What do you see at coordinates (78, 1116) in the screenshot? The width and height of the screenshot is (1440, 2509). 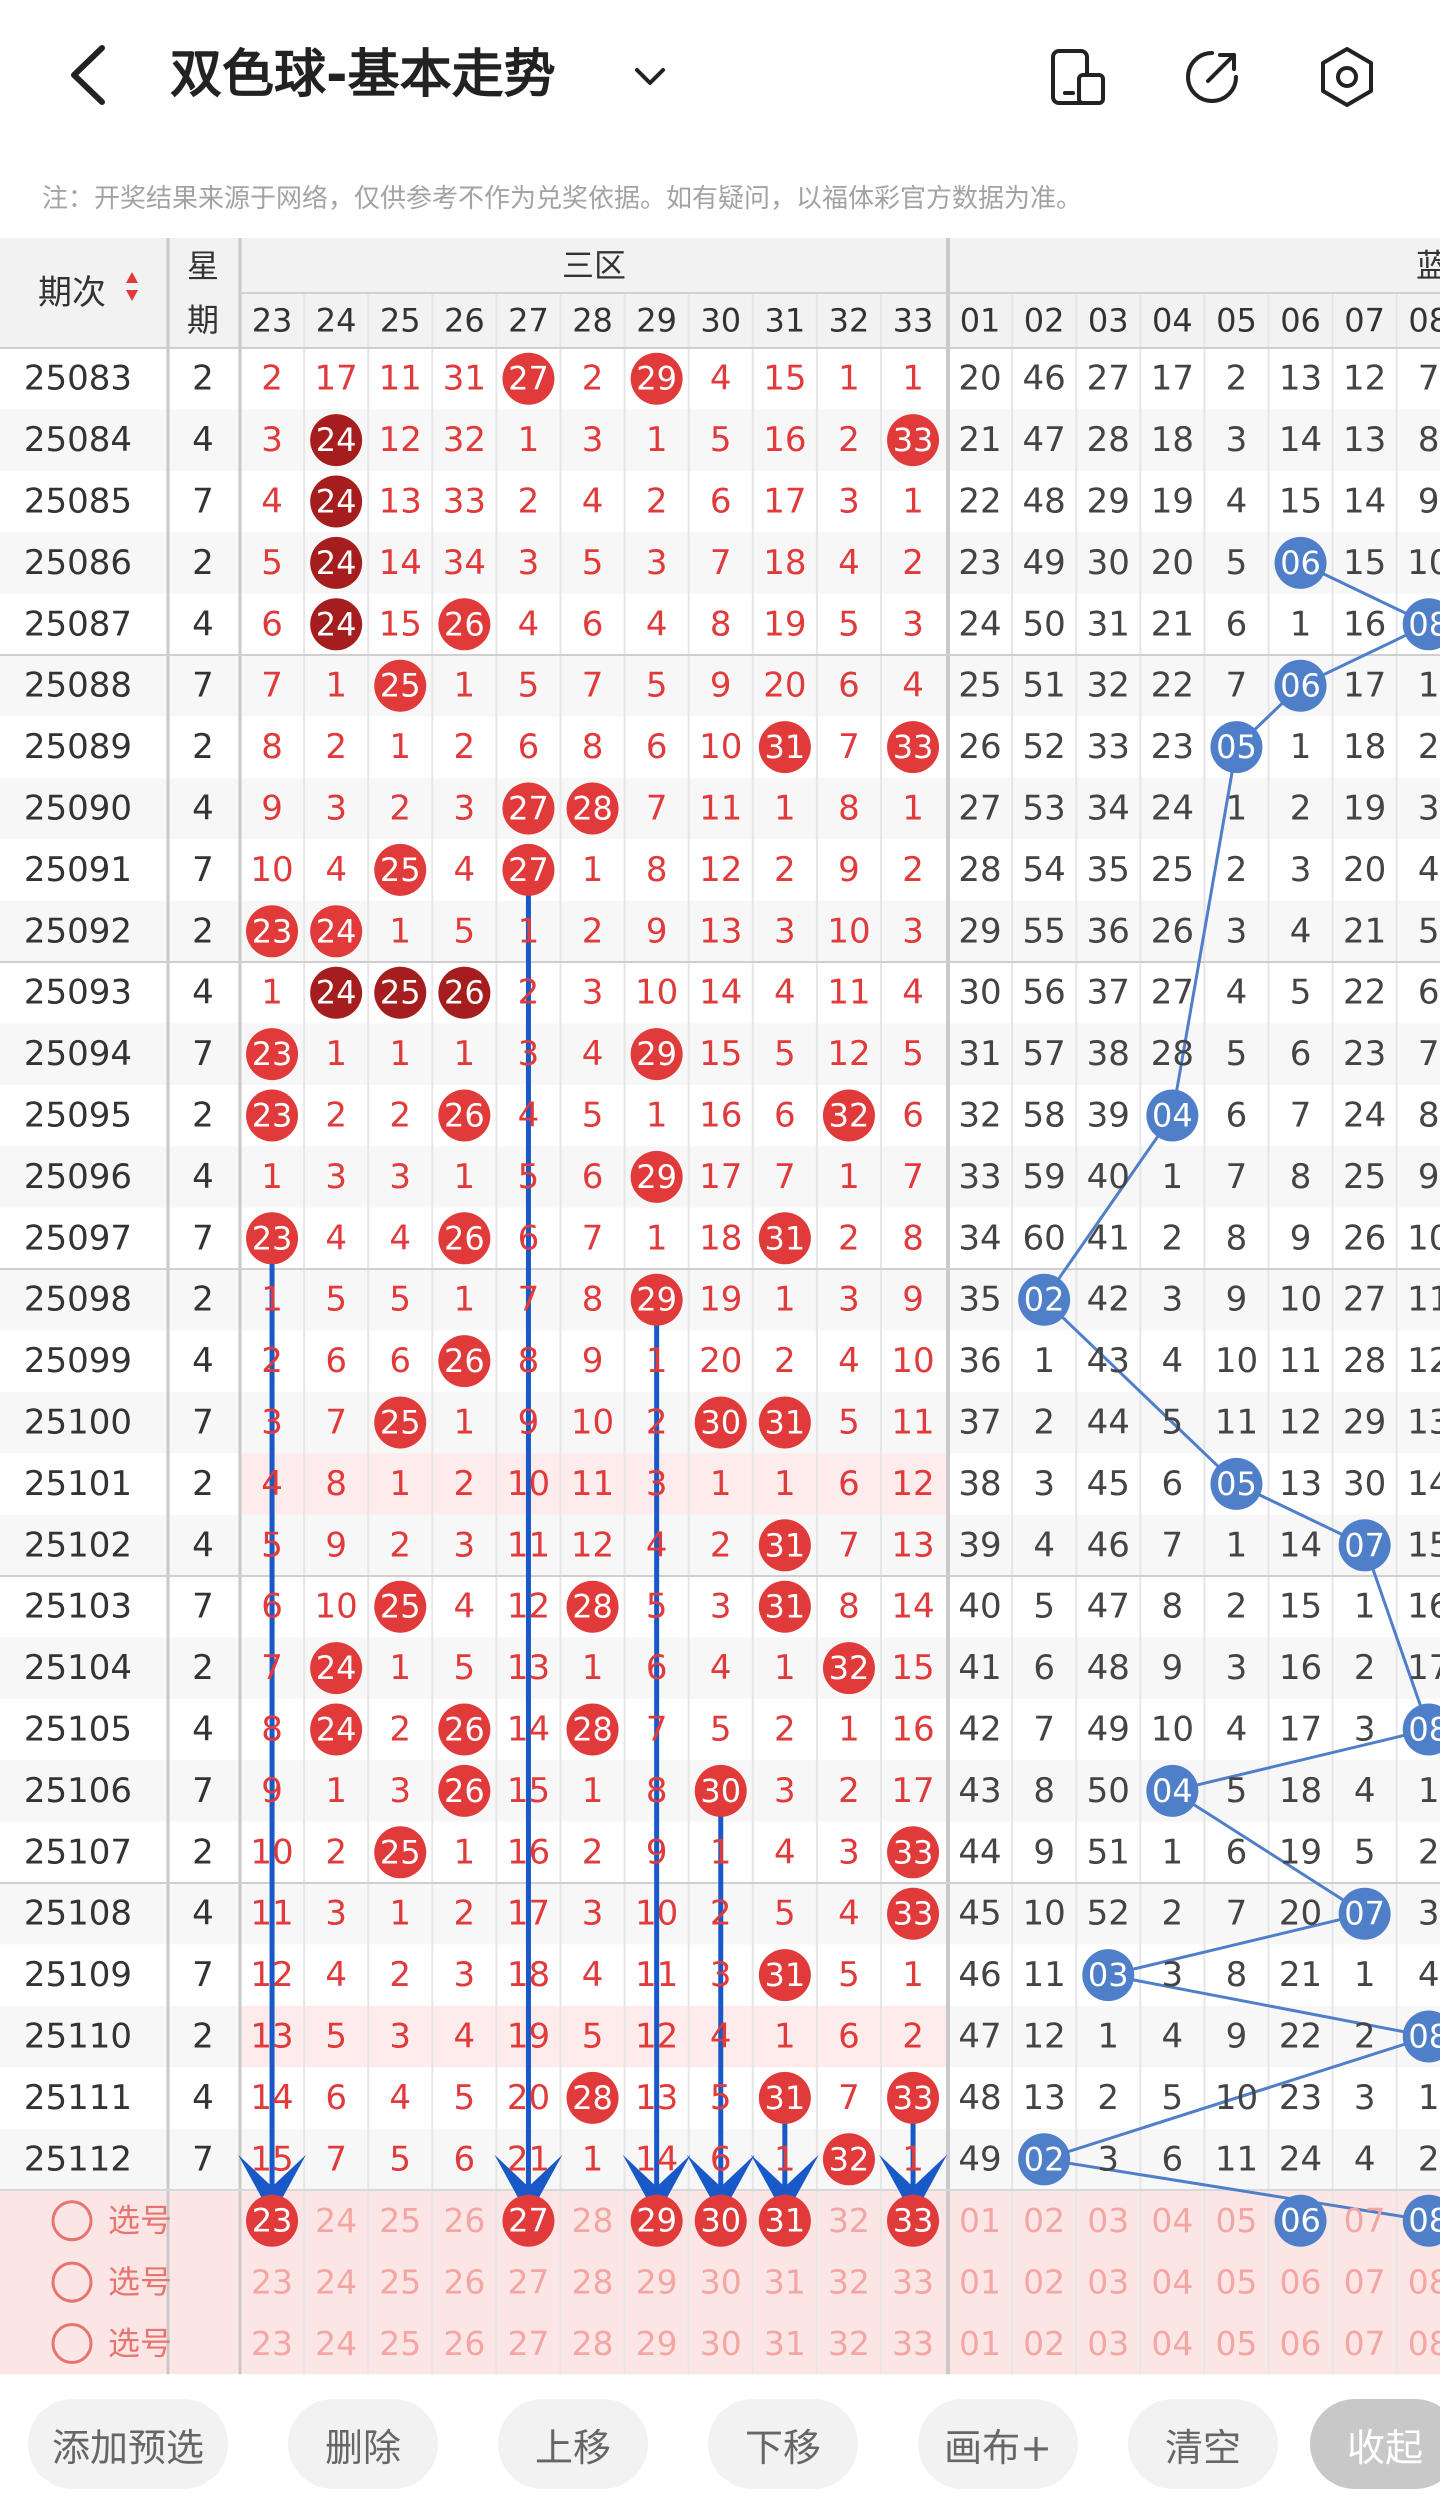 I see `period-cell: 25095` at bounding box center [78, 1116].